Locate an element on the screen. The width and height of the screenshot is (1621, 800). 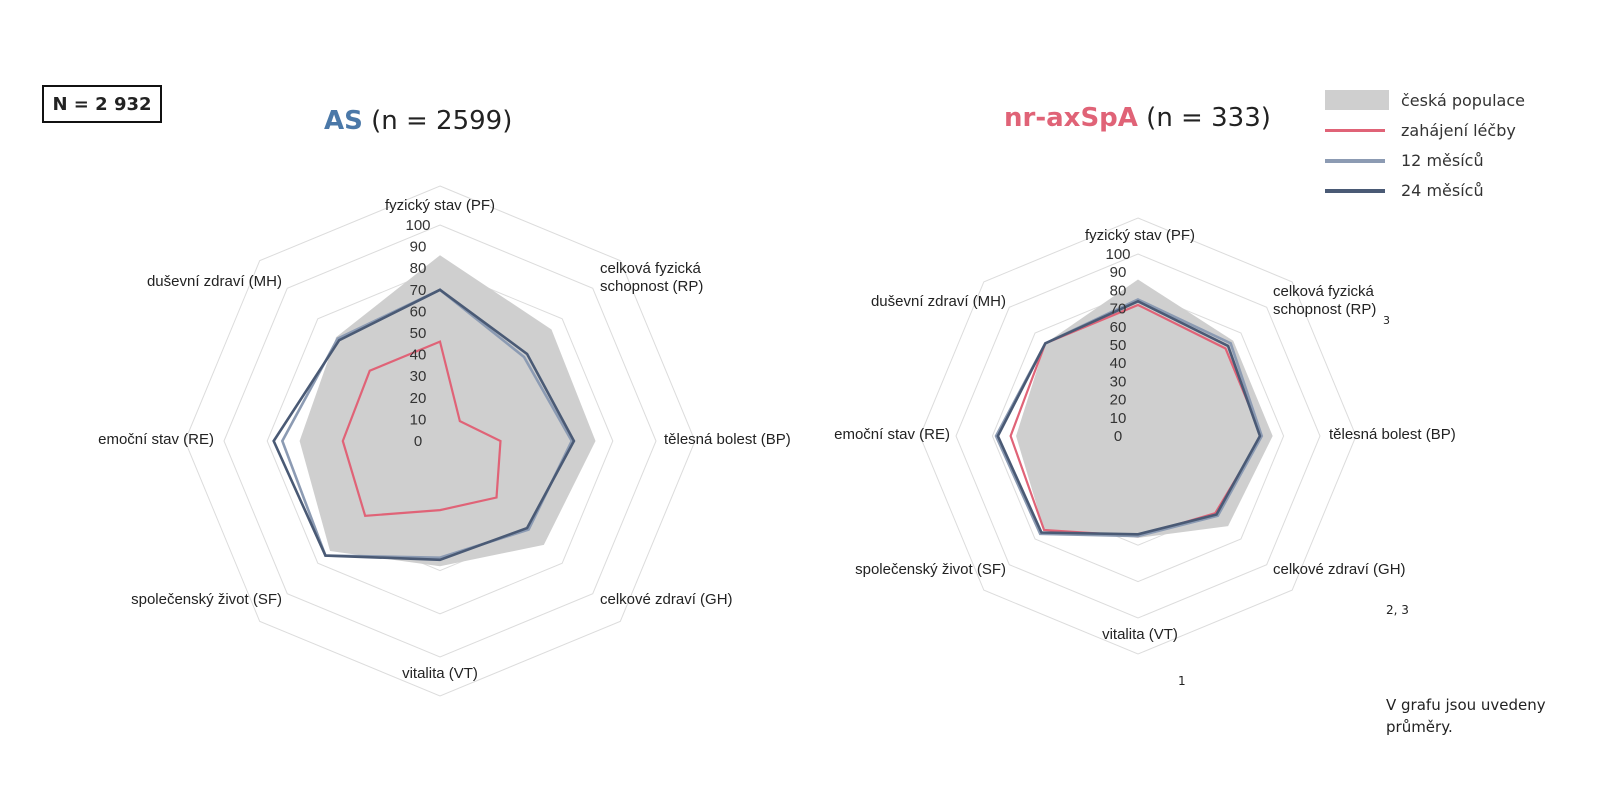
total-n-badge: N = 2 932 is located at coordinates (102, 104).